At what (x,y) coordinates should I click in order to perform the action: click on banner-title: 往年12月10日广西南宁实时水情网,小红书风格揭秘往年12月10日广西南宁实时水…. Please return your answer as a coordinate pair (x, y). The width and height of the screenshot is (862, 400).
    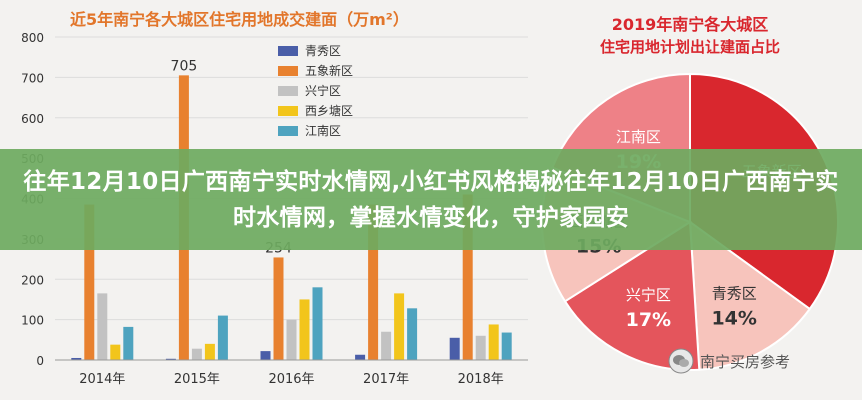
    Looking at the image, I should click on (431, 199).